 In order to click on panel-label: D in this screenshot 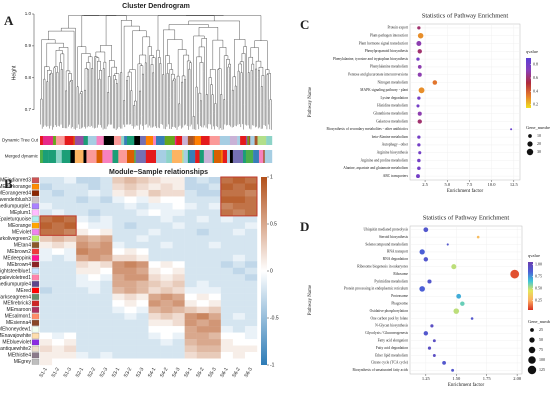, I will do `click(304, 226)`.